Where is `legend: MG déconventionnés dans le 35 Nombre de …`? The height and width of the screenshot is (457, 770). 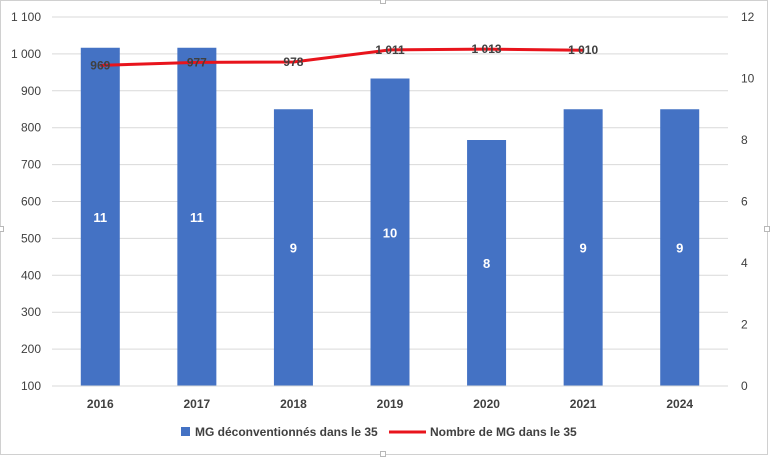
legend: MG déconventionnés dans le 35 Nombre de … is located at coordinates (379, 432).